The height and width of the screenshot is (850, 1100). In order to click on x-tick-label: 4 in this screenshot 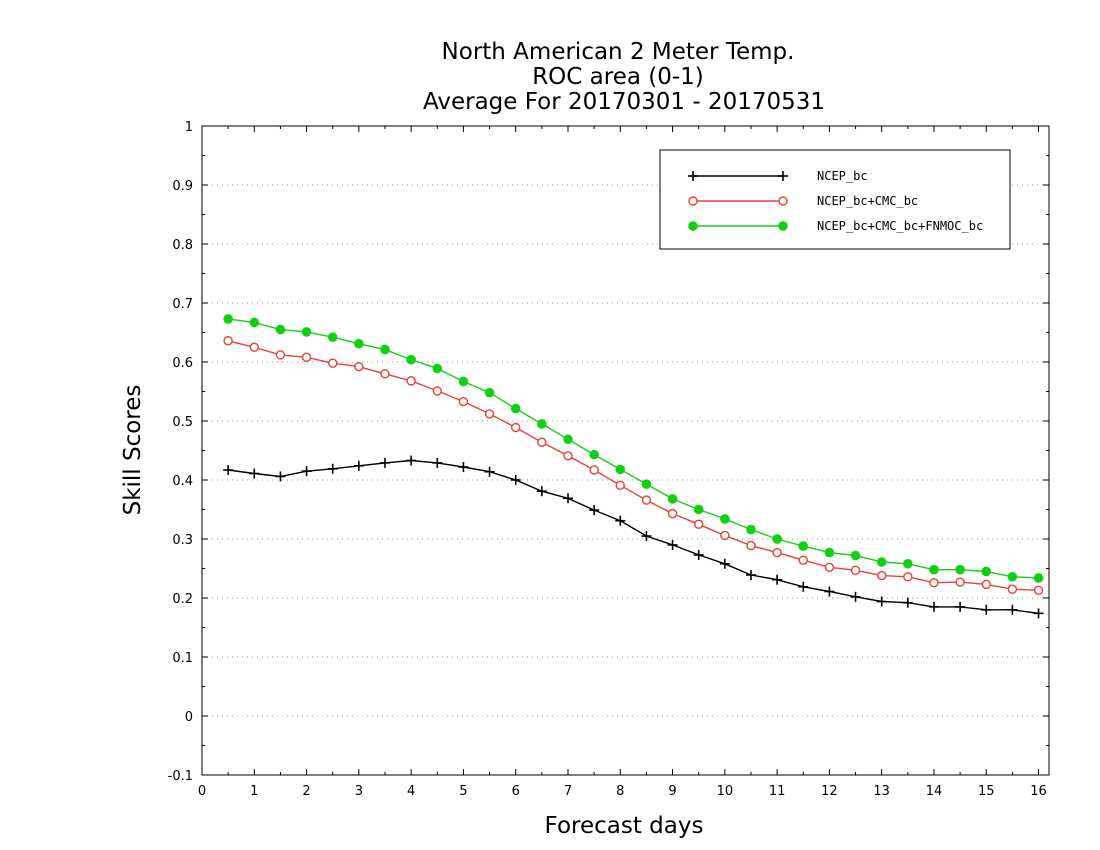, I will do `click(411, 791)`.